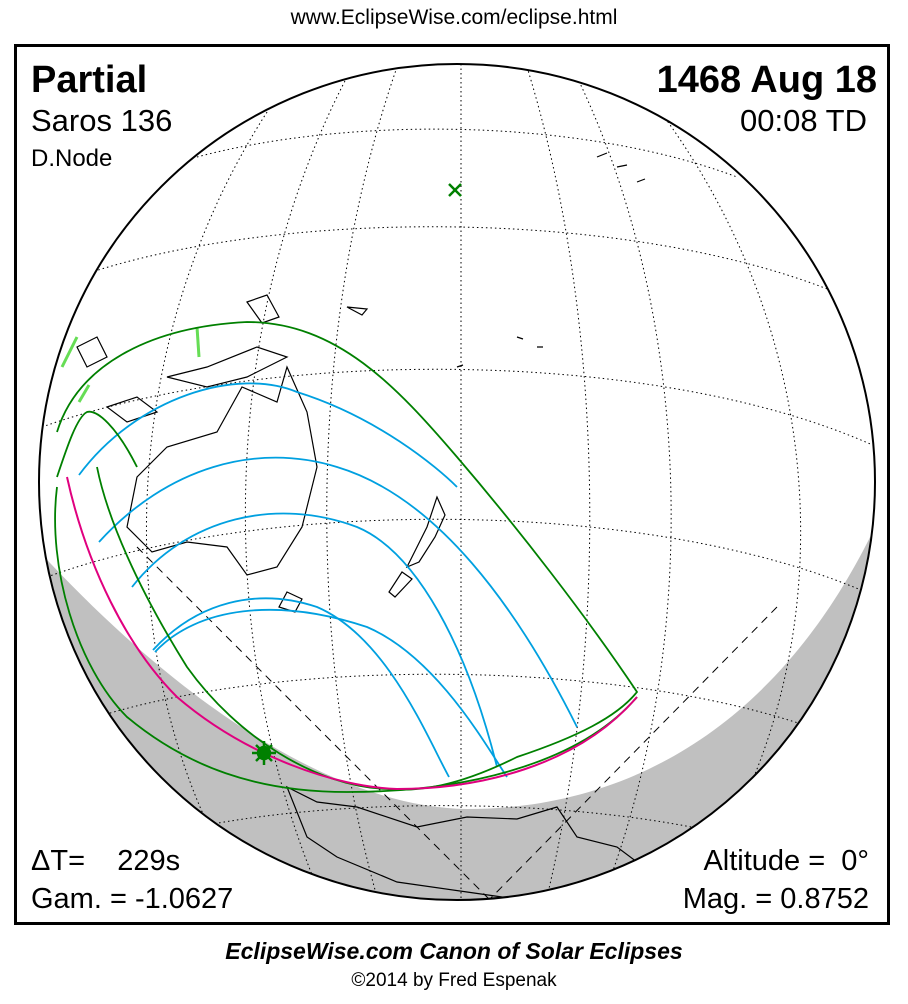 This screenshot has width=908, height=1004. What do you see at coordinates (775, 899) in the screenshot?
I see `magnitude-value: Mag. = 0.8752` at bounding box center [775, 899].